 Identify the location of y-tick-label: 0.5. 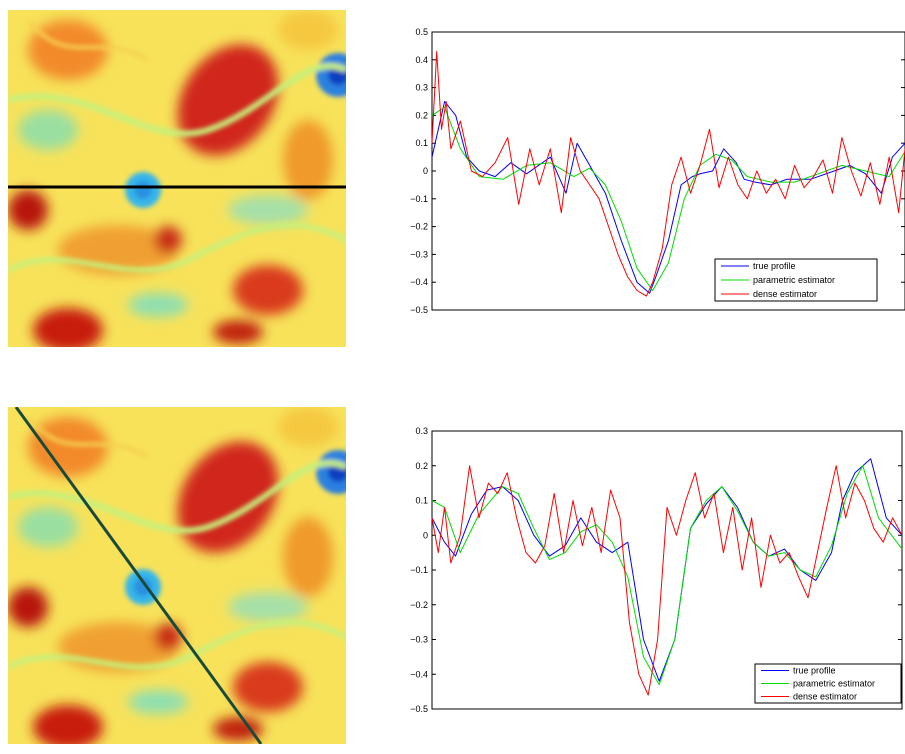
(421, 32).